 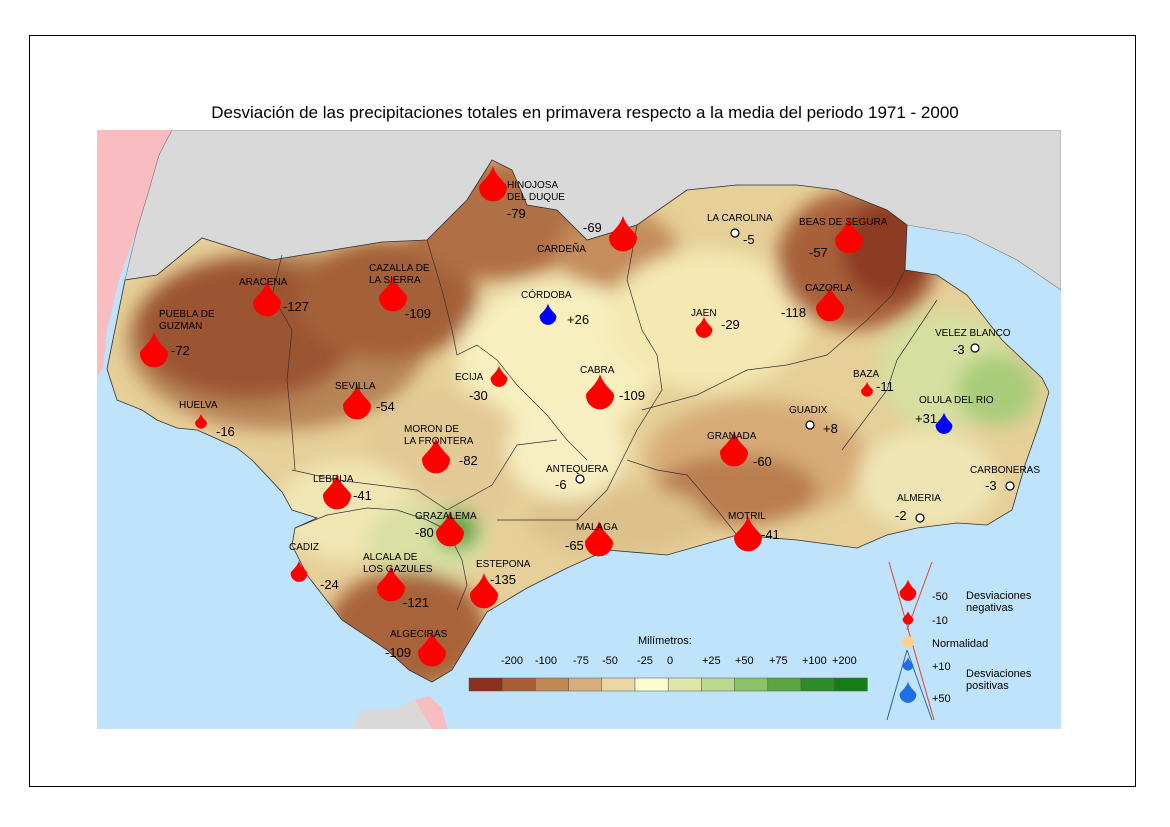 What do you see at coordinates (395, 280) in the screenshot?
I see `station-name-line2: LA SIERRA` at bounding box center [395, 280].